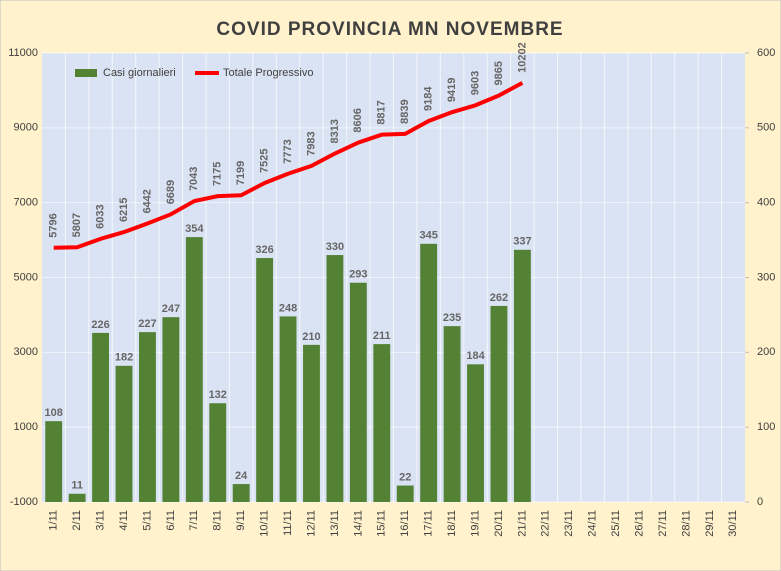 The height and width of the screenshot is (571, 781). I want to click on y-tick-label: 1000, so click(26, 427).